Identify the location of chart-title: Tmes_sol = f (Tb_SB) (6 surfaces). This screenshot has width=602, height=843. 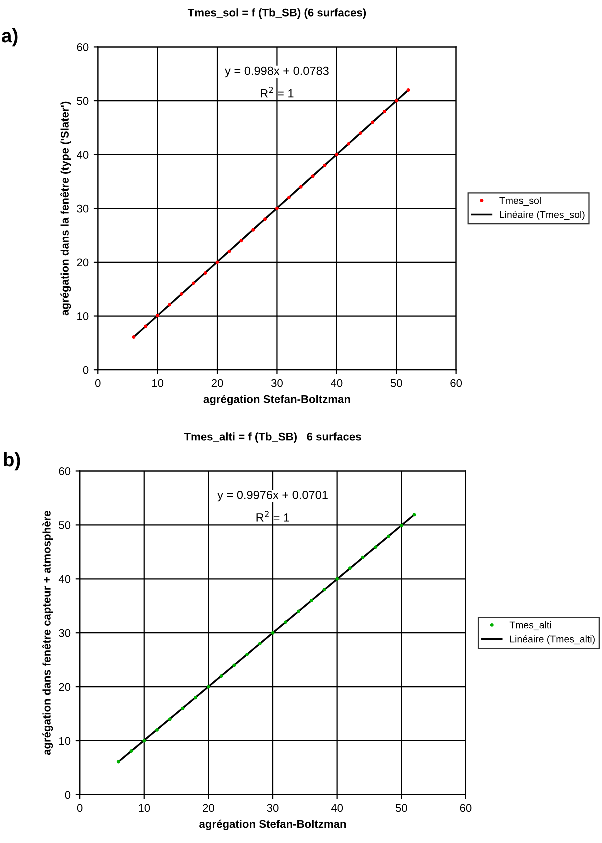
(277, 13).